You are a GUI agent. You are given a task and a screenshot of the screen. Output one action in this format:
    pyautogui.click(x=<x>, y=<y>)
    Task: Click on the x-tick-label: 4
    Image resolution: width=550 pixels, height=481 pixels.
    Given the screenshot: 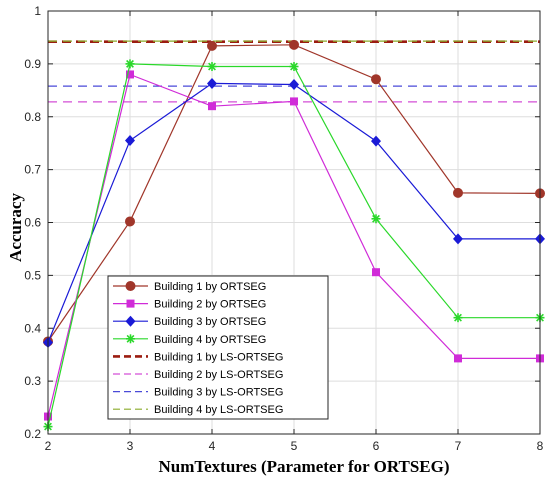 What is the action you would take?
    pyautogui.click(x=212, y=446)
    